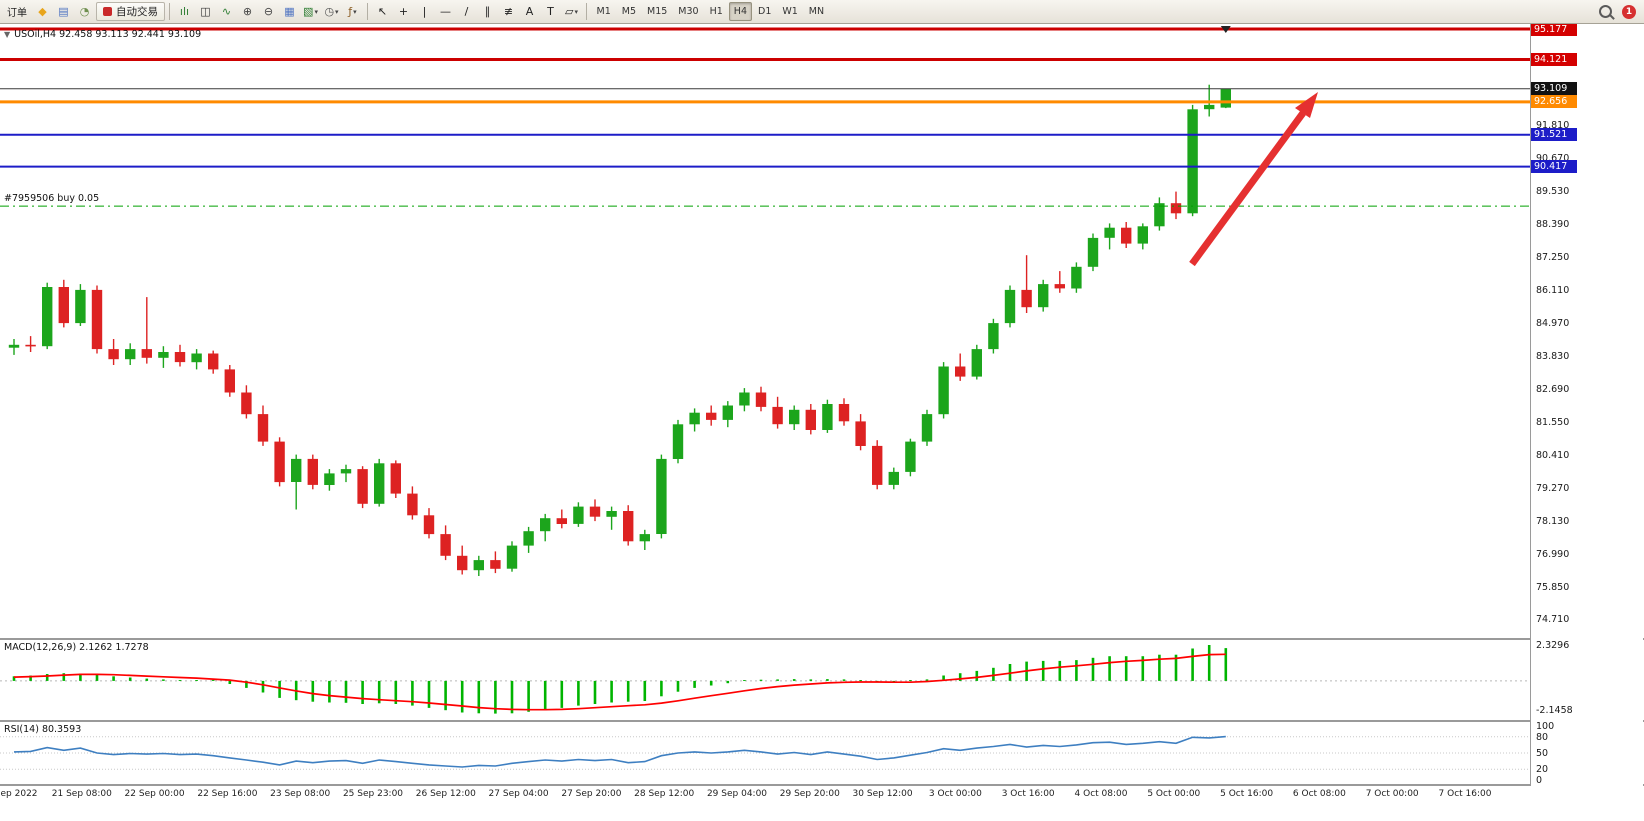  I want to click on autotrade-button: 自动交易, so click(130, 11).